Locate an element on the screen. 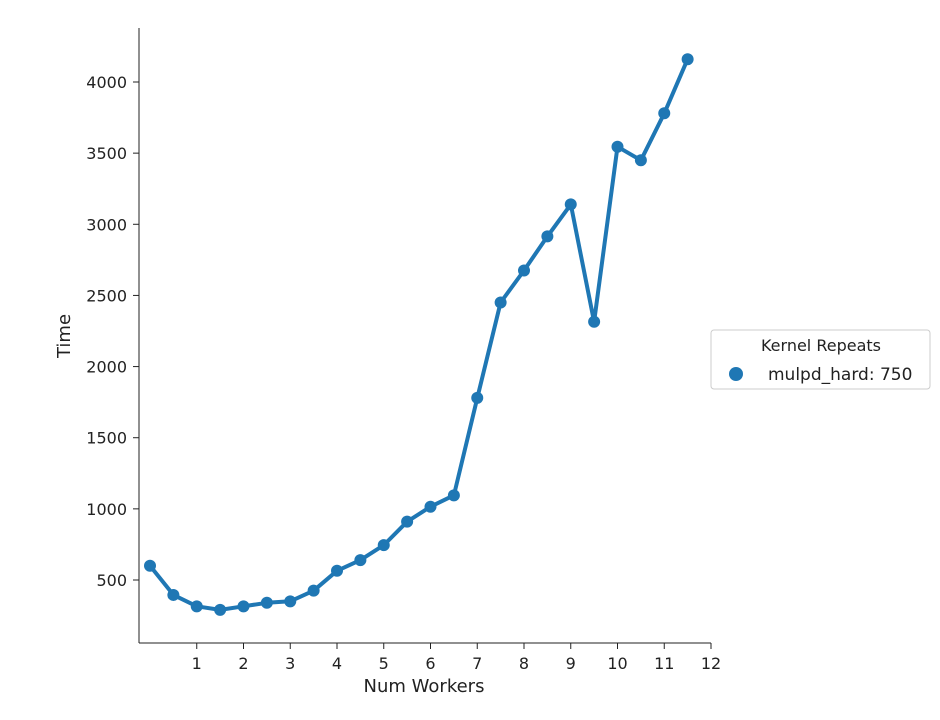 This screenshot has height=720, width=940. y-tick-label: 4000 is located at coordinates (106, 82).